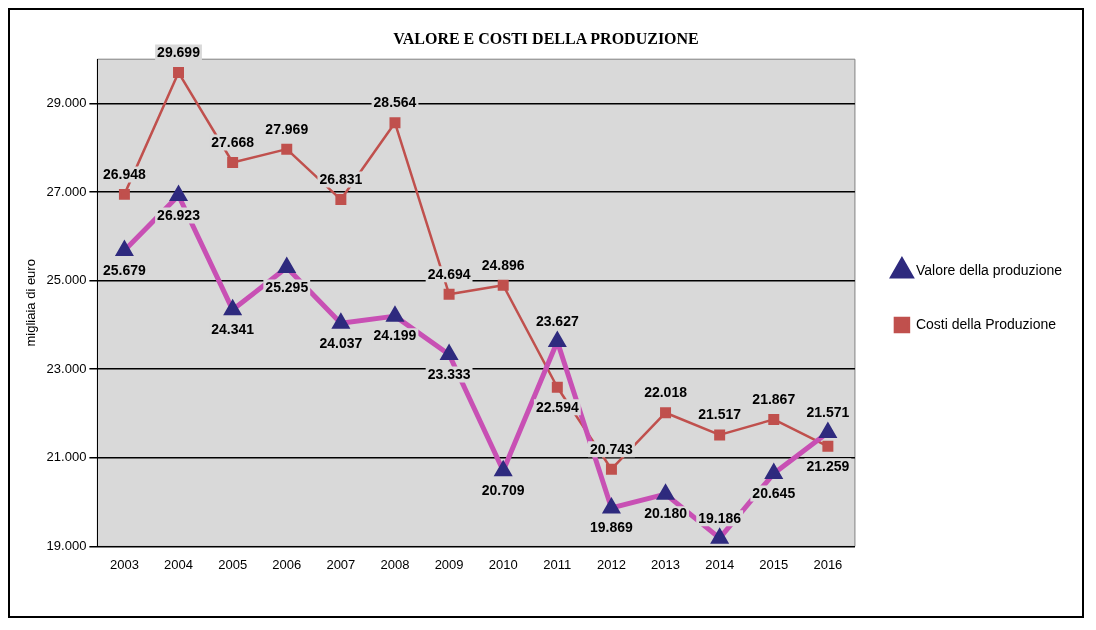  What do you see at coordinates (720, 517) in the screenshot?
I see `data-label: 19.186` at bounding box center [720, 517].